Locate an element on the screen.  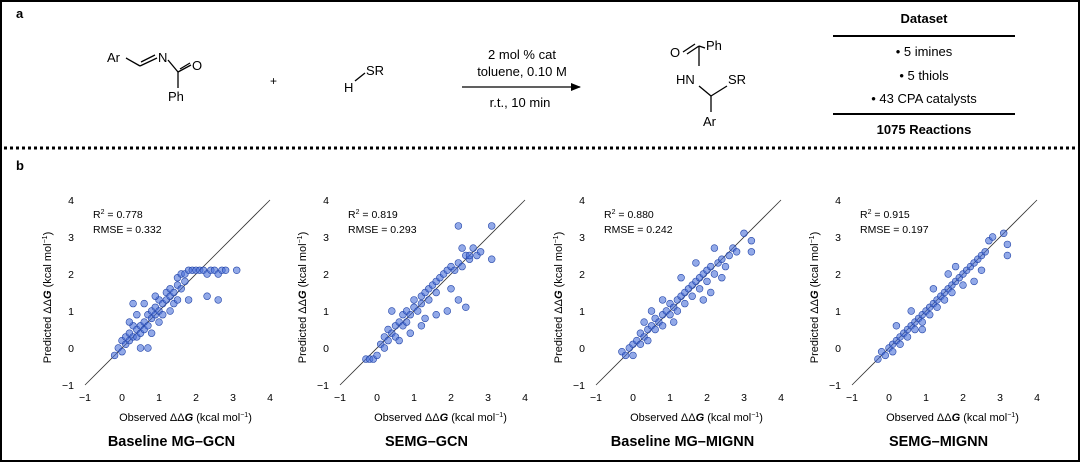
r2-annotation: R2 = 0.778 is located at coordinates (118, 215).